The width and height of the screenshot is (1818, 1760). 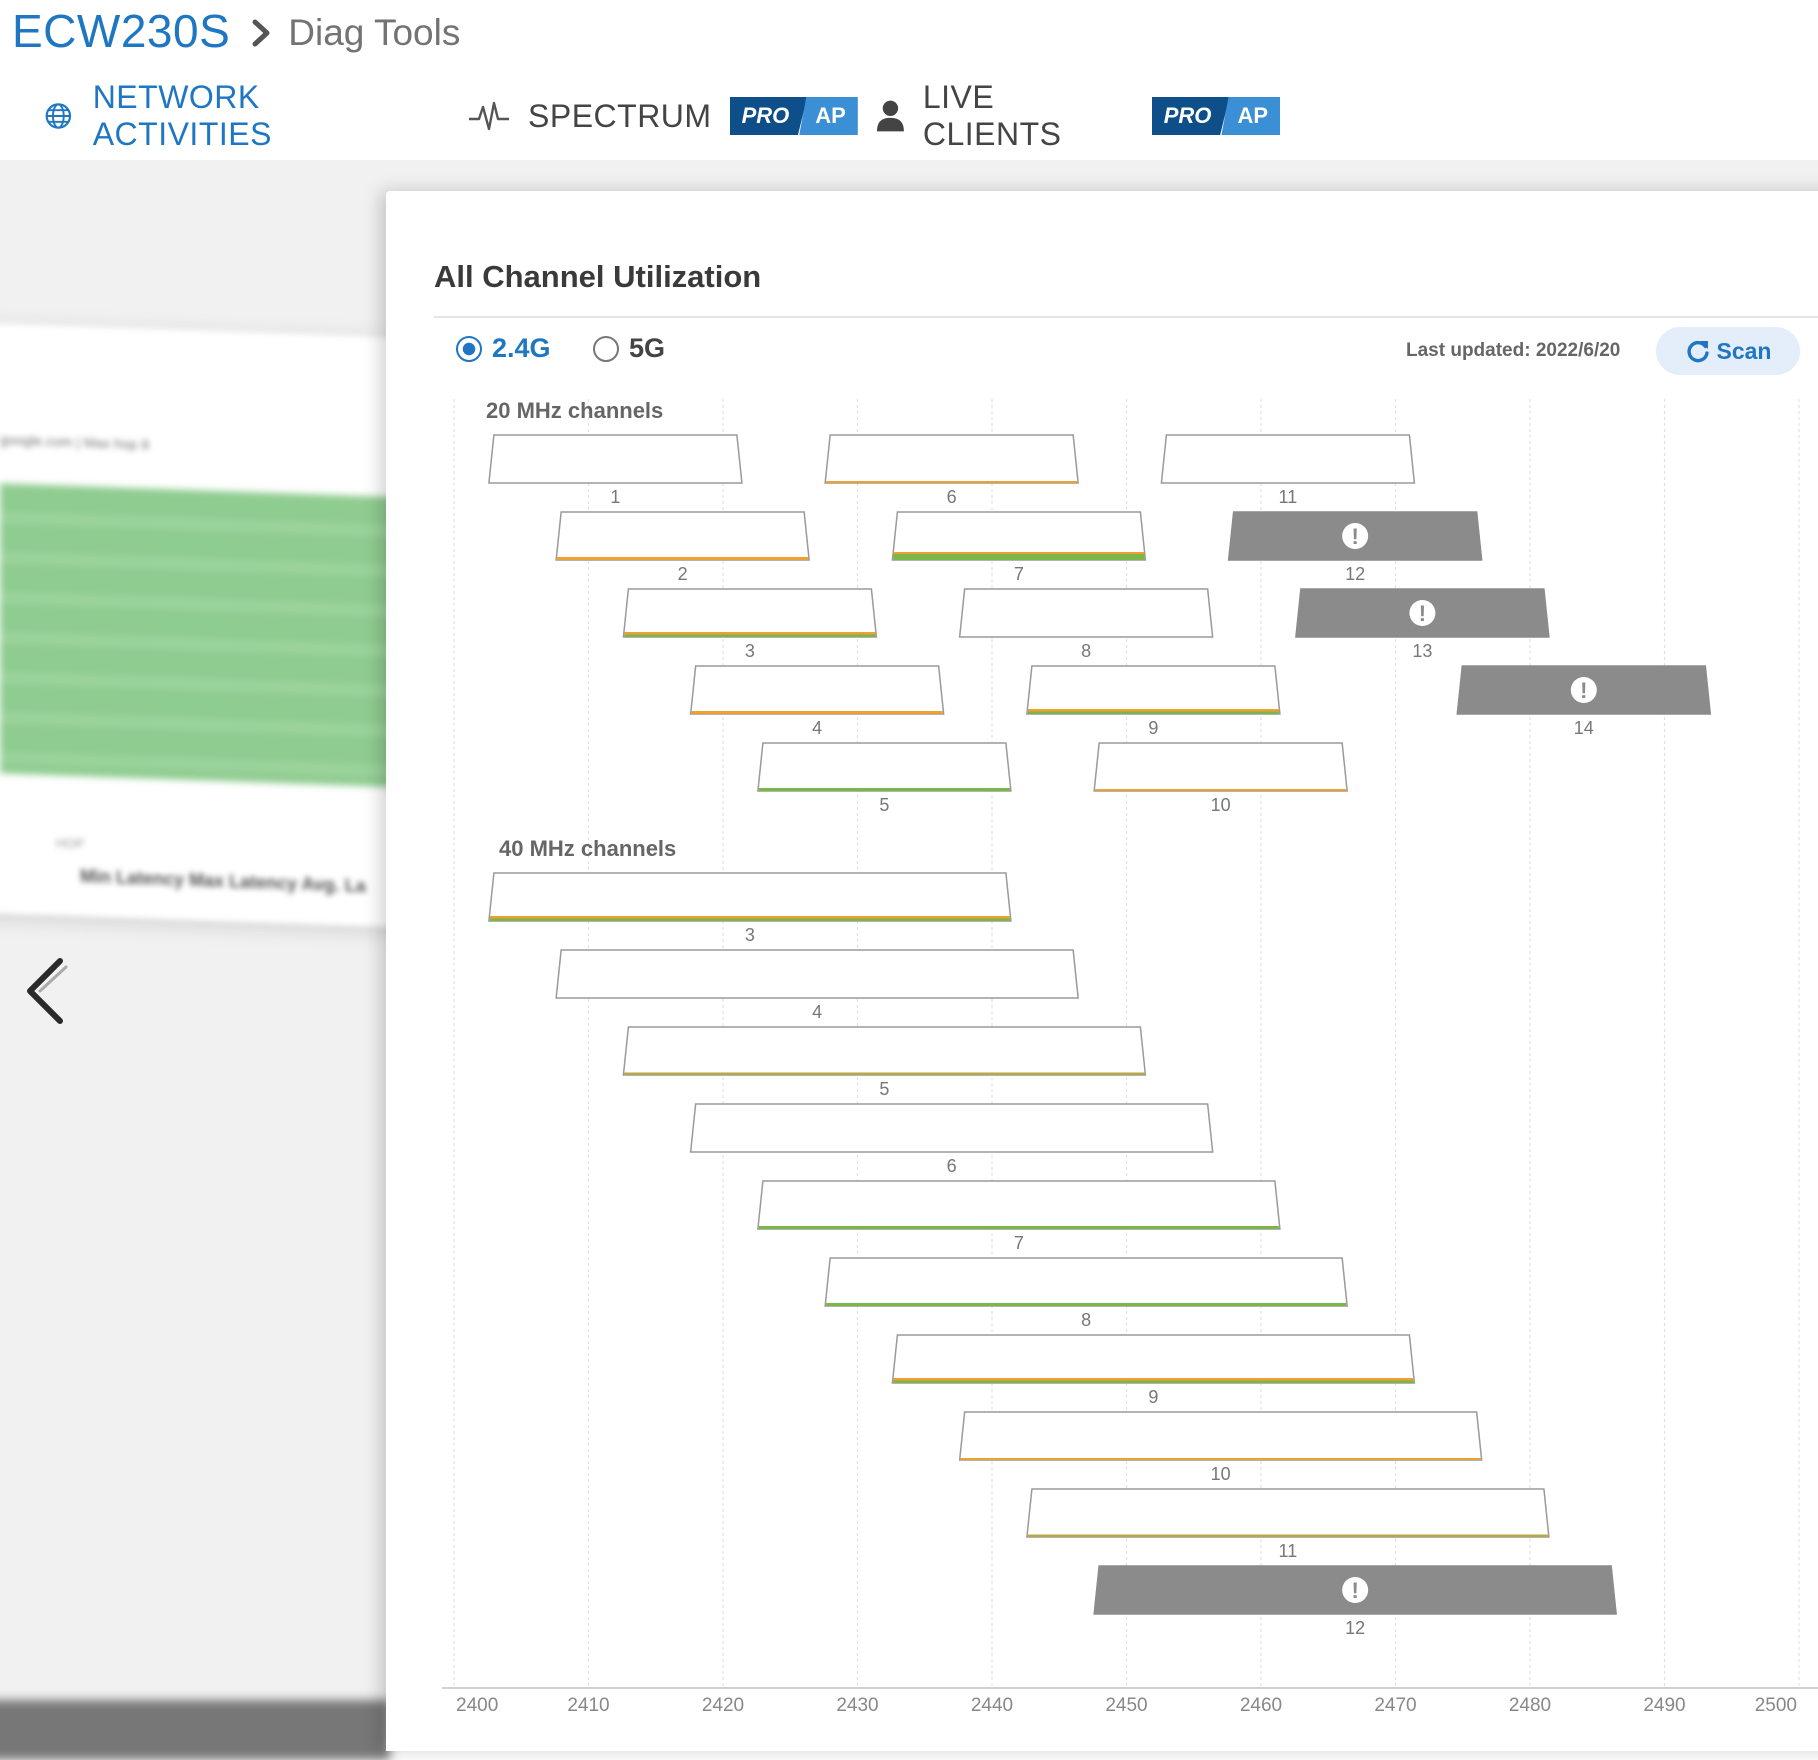 I want to click on x-tick-label: 2480, so click(x=1530, y=1705).